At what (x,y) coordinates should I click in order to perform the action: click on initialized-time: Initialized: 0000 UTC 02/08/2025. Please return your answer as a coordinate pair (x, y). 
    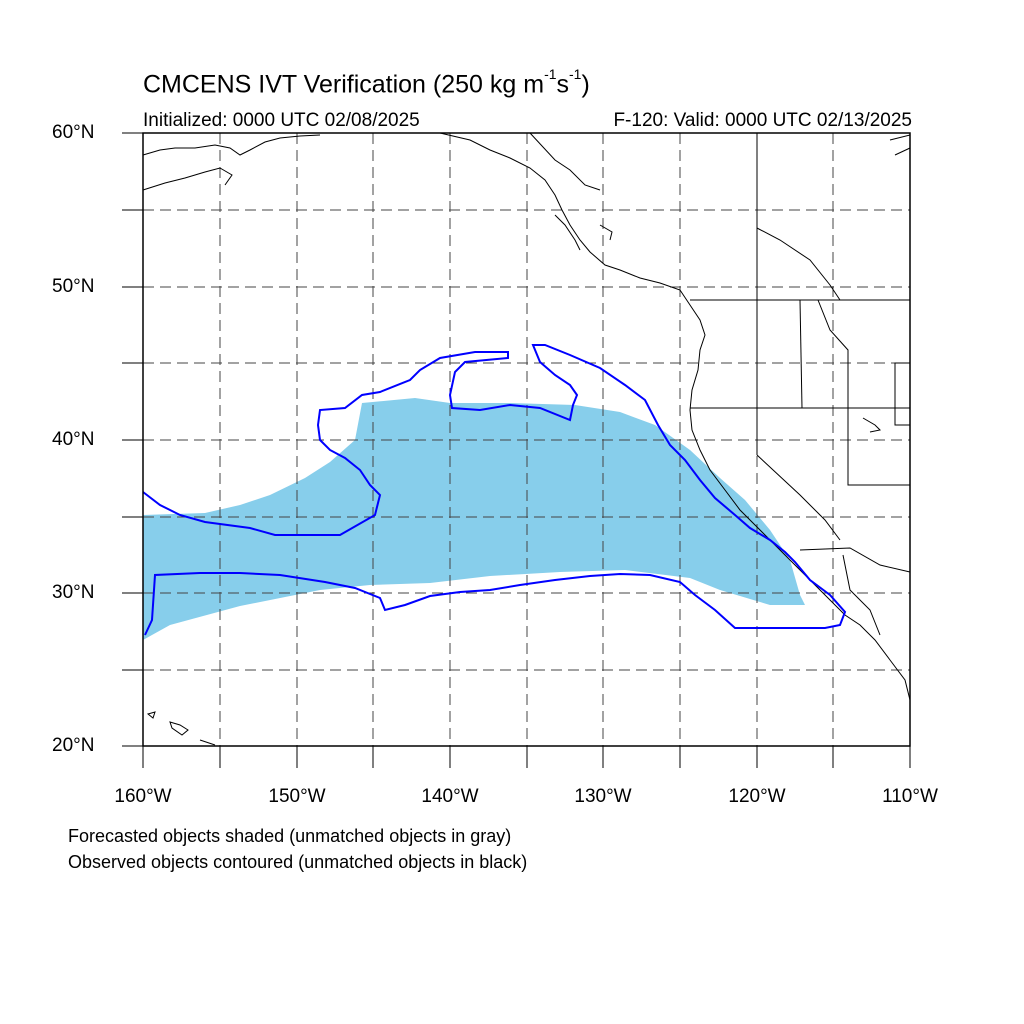
    Looking at the image, I should click on (281, 120).